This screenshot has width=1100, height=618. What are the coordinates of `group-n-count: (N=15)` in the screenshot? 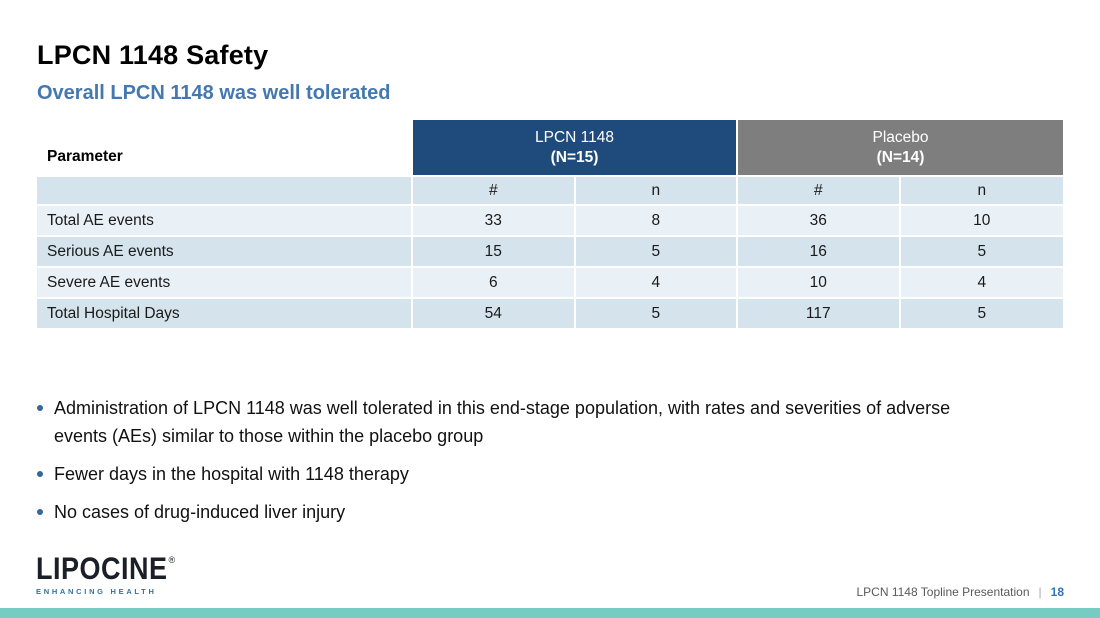 It's located at (574, 157).